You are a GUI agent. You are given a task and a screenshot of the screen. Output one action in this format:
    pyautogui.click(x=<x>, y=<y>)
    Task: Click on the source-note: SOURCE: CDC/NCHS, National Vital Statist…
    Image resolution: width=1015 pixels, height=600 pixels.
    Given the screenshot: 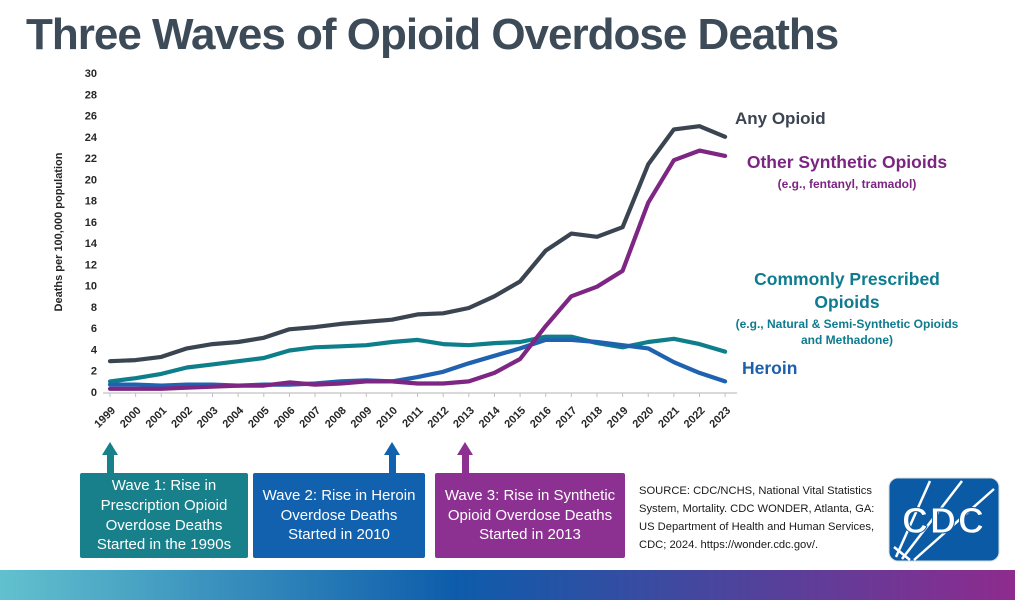 What is the action you would take?
    pyautogui.click(x=757, y=518)
    